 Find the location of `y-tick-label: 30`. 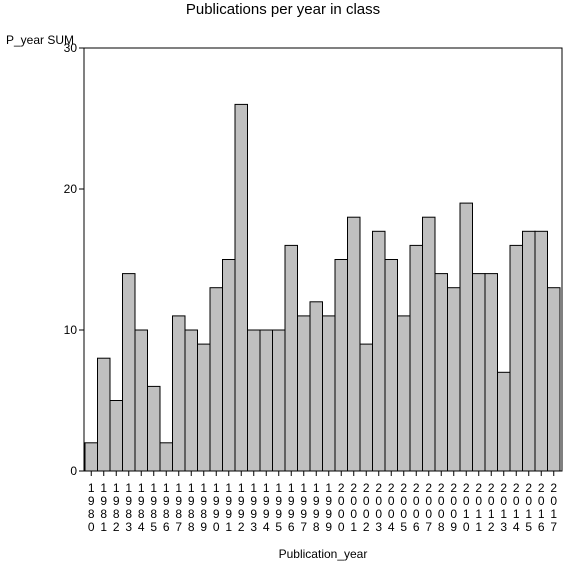

y-tick-label: 30 is located at coordinates (71, 48).